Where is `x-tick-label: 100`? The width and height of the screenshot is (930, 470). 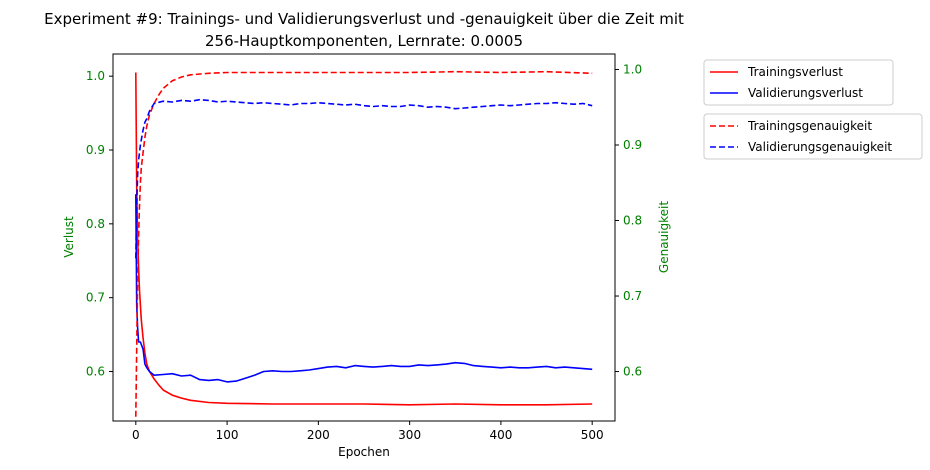 x-tick-label: 100 is located at coordinates (227, 435).